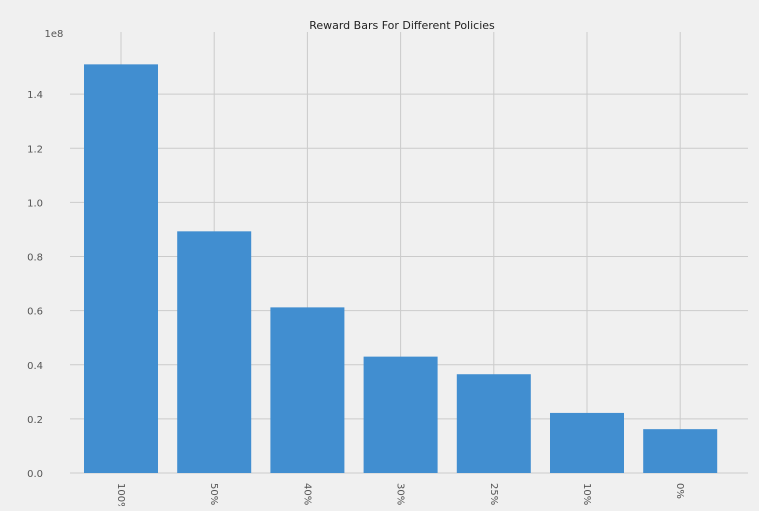 This screenshot has height=511, width=759. Describe the element at coordinates (213, 494) in the screenshot. I see `x-tick-label: 50%` at that location.